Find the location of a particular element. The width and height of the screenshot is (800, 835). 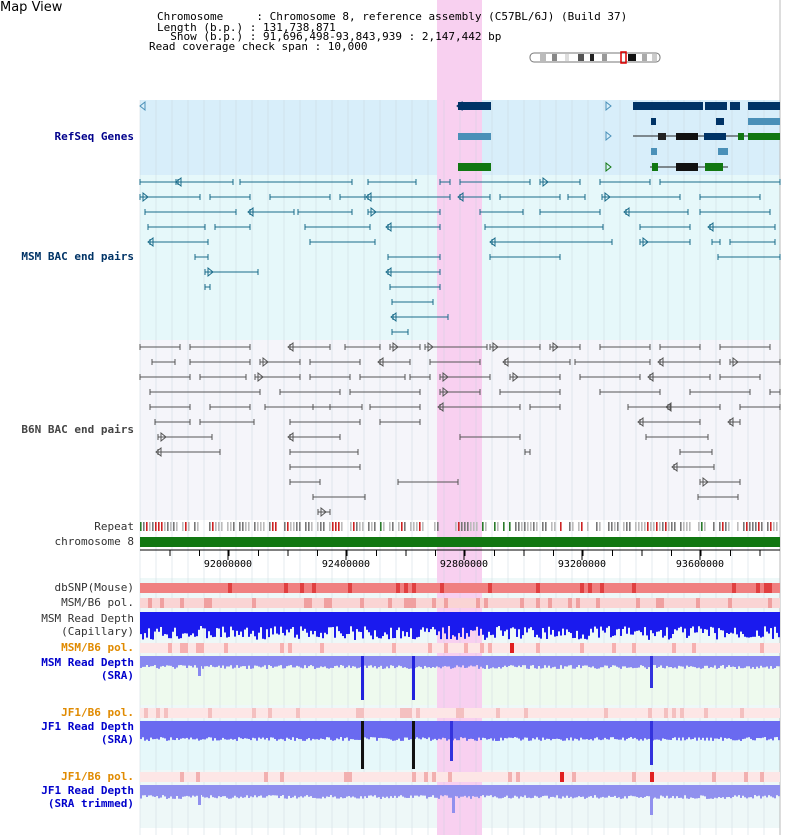

coverage-span-info: Read coverage check span : 10,000 is located at coordinates (258, 46).